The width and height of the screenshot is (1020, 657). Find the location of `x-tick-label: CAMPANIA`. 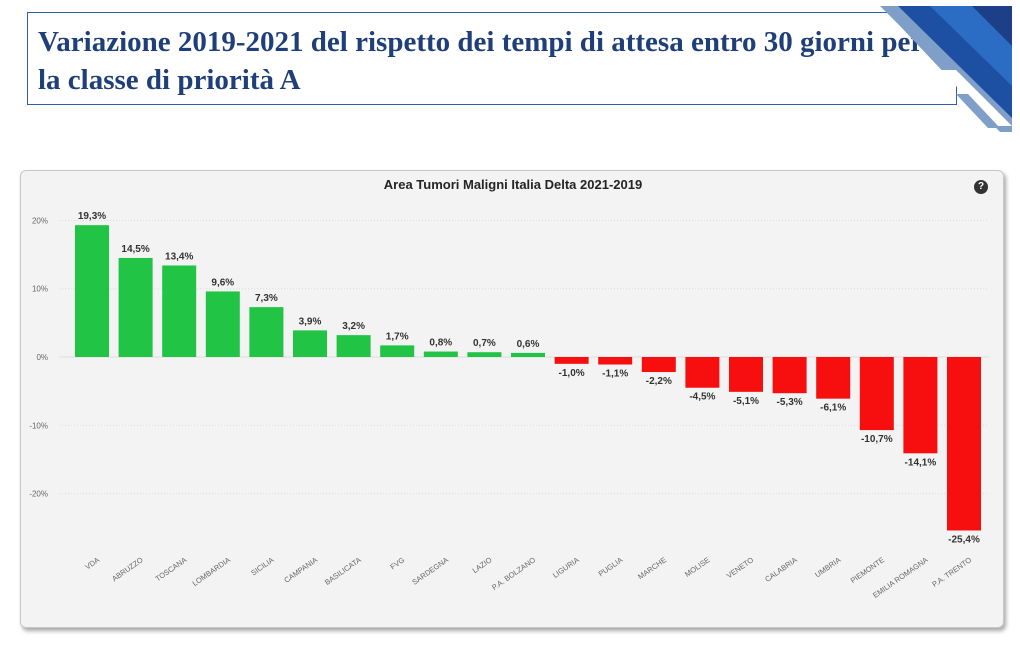

x-tick-label: CAMPANIA is located at coordinates (300, 570).